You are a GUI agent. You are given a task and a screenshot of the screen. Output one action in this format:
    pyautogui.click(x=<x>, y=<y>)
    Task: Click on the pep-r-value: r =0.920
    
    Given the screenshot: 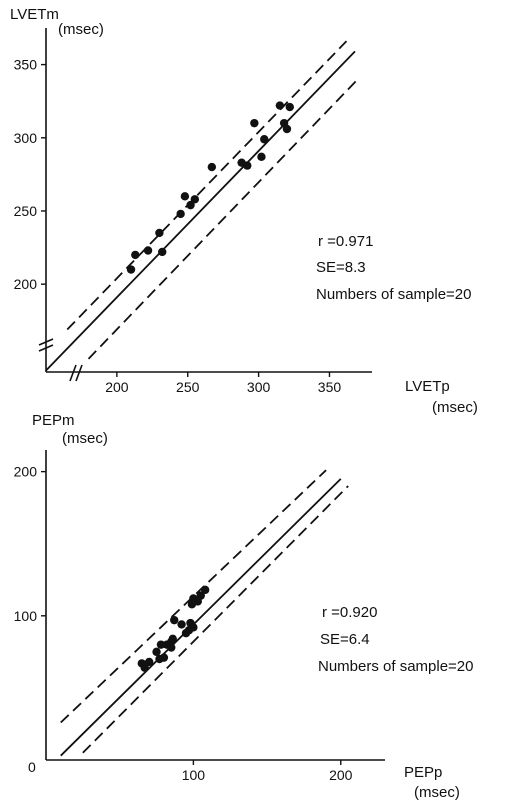 What is the action you would take?
    pyautogui.click(x=349, y=612)
    